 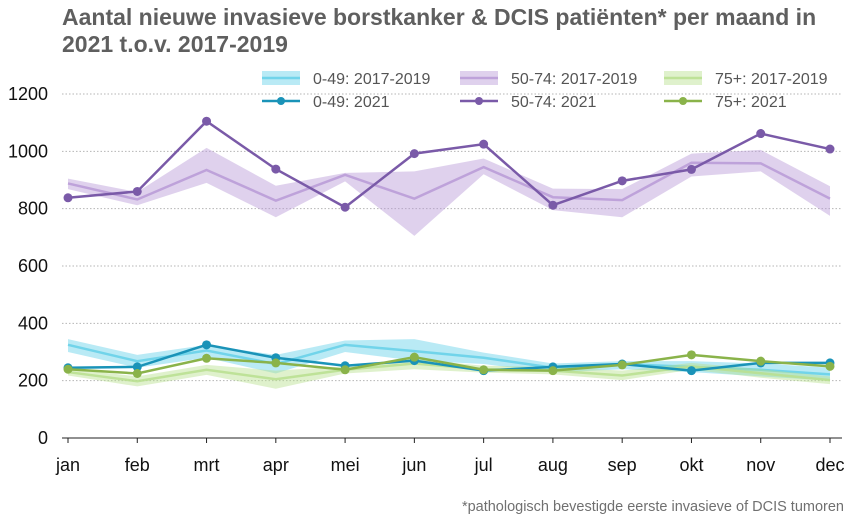 I want to click on x-tick-label: jan, so click(x=67, y=465).